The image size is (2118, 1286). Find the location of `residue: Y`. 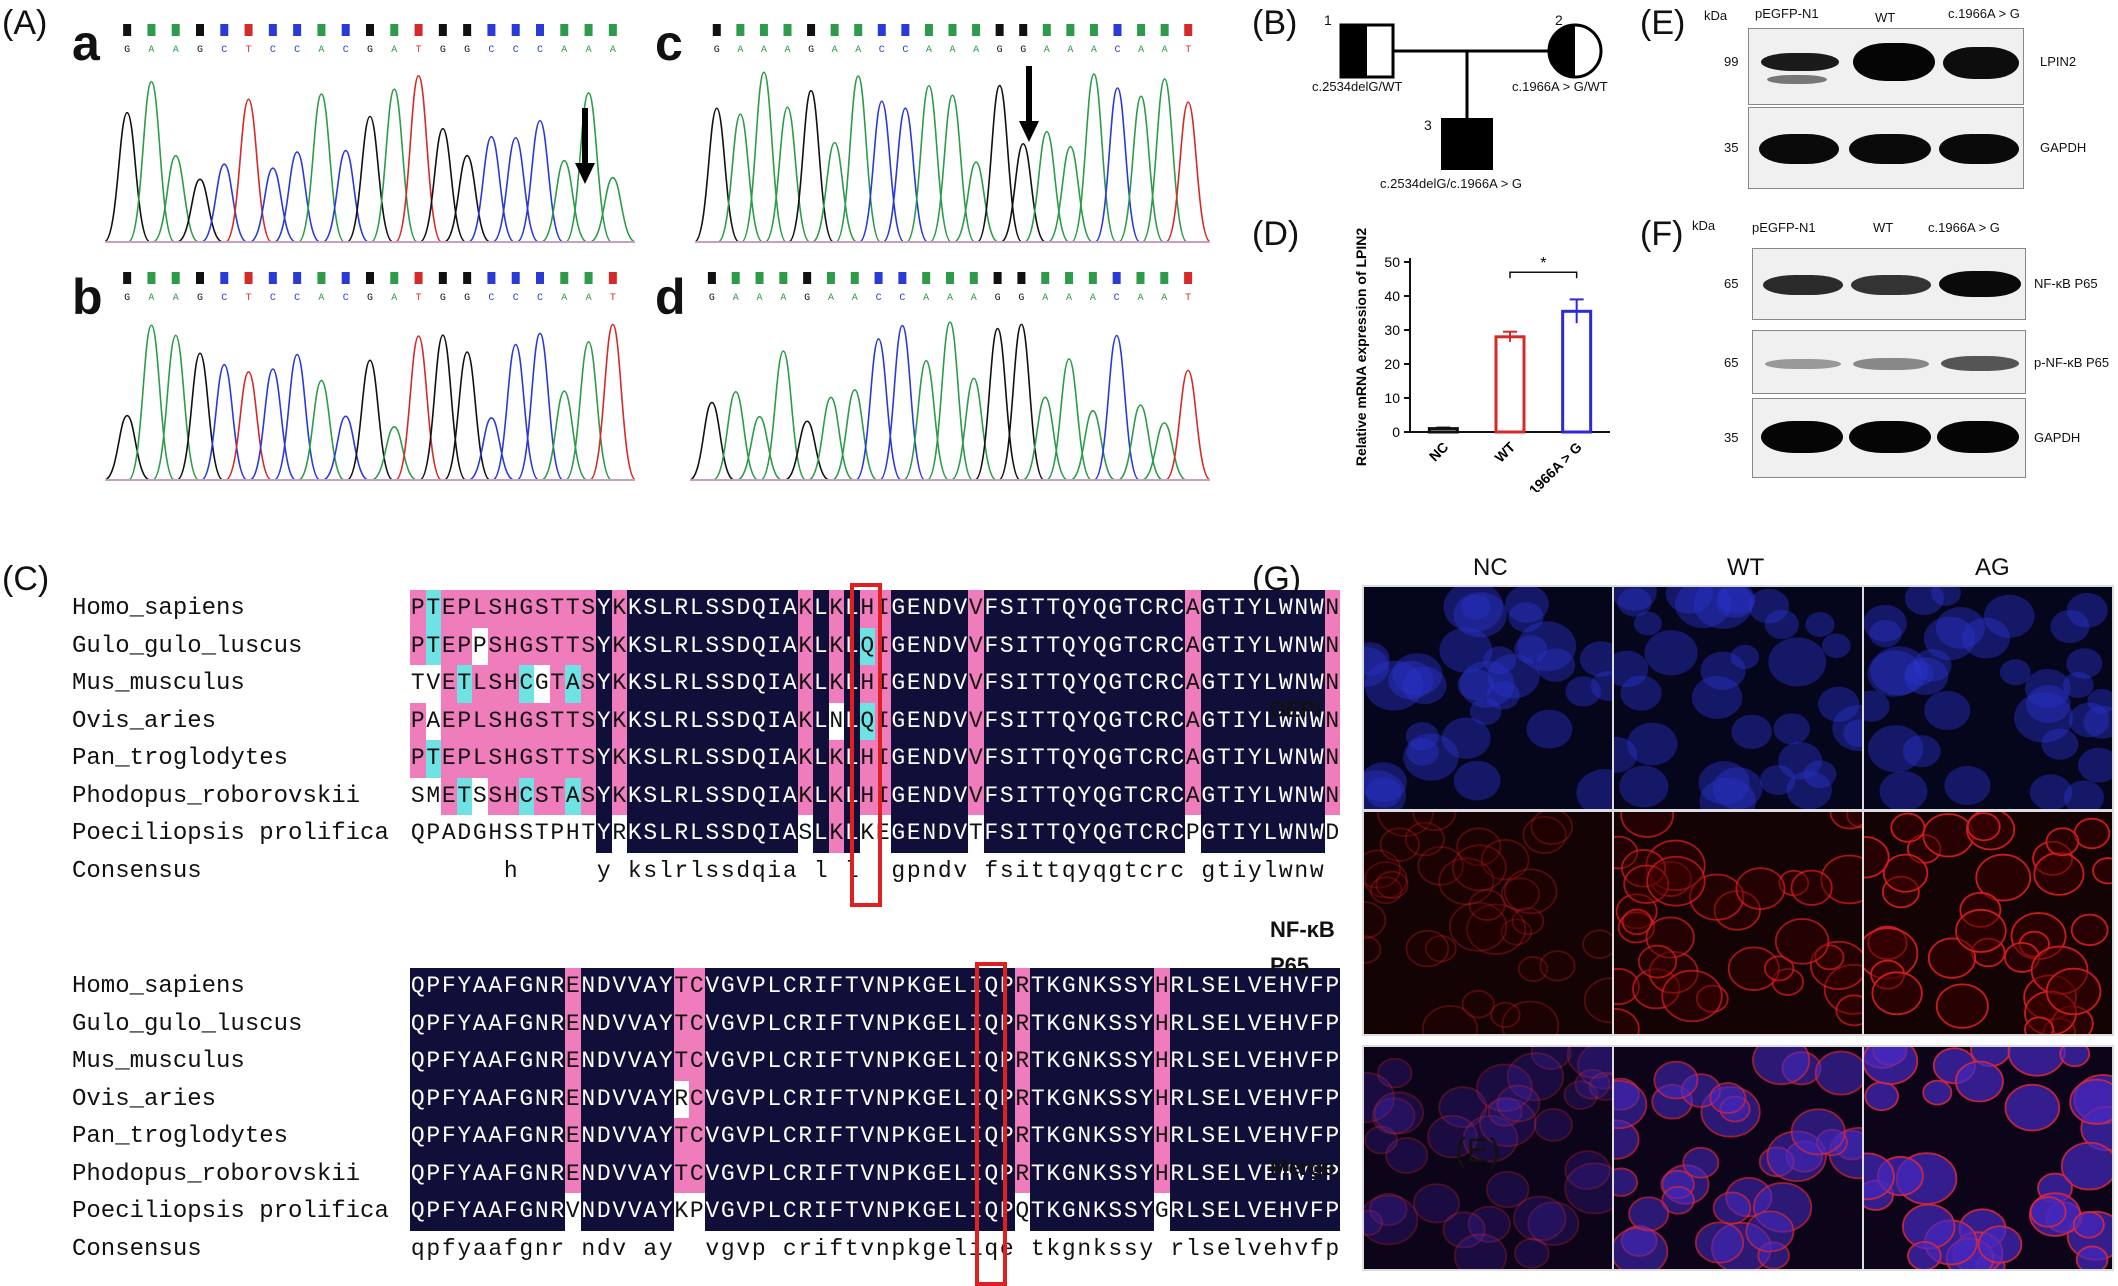

residue: Y is located at coordinates (464, 1099).